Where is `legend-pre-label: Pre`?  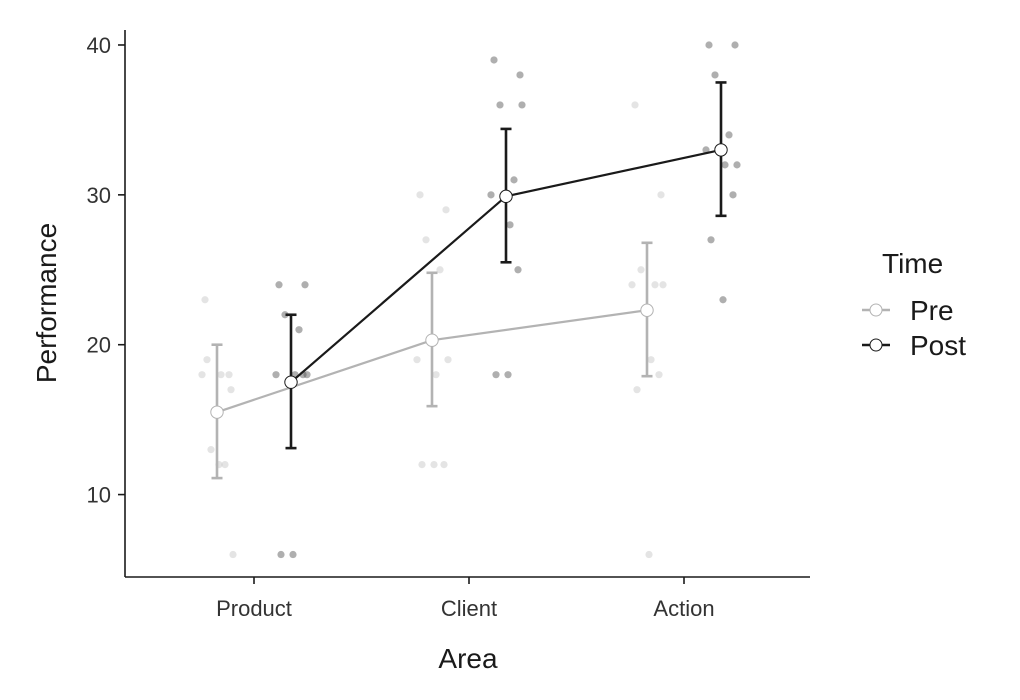 legend-pre-label: Pre is located at coordinates (932, 310).